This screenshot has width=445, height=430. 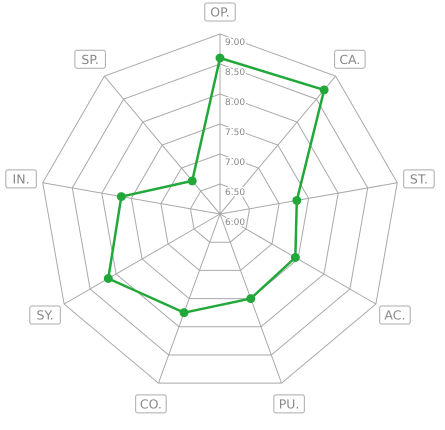 What do you see at coordinates (21, 178) in the screenshot?
I see `spoke-label: IN.` at bounding box center [21, 178].